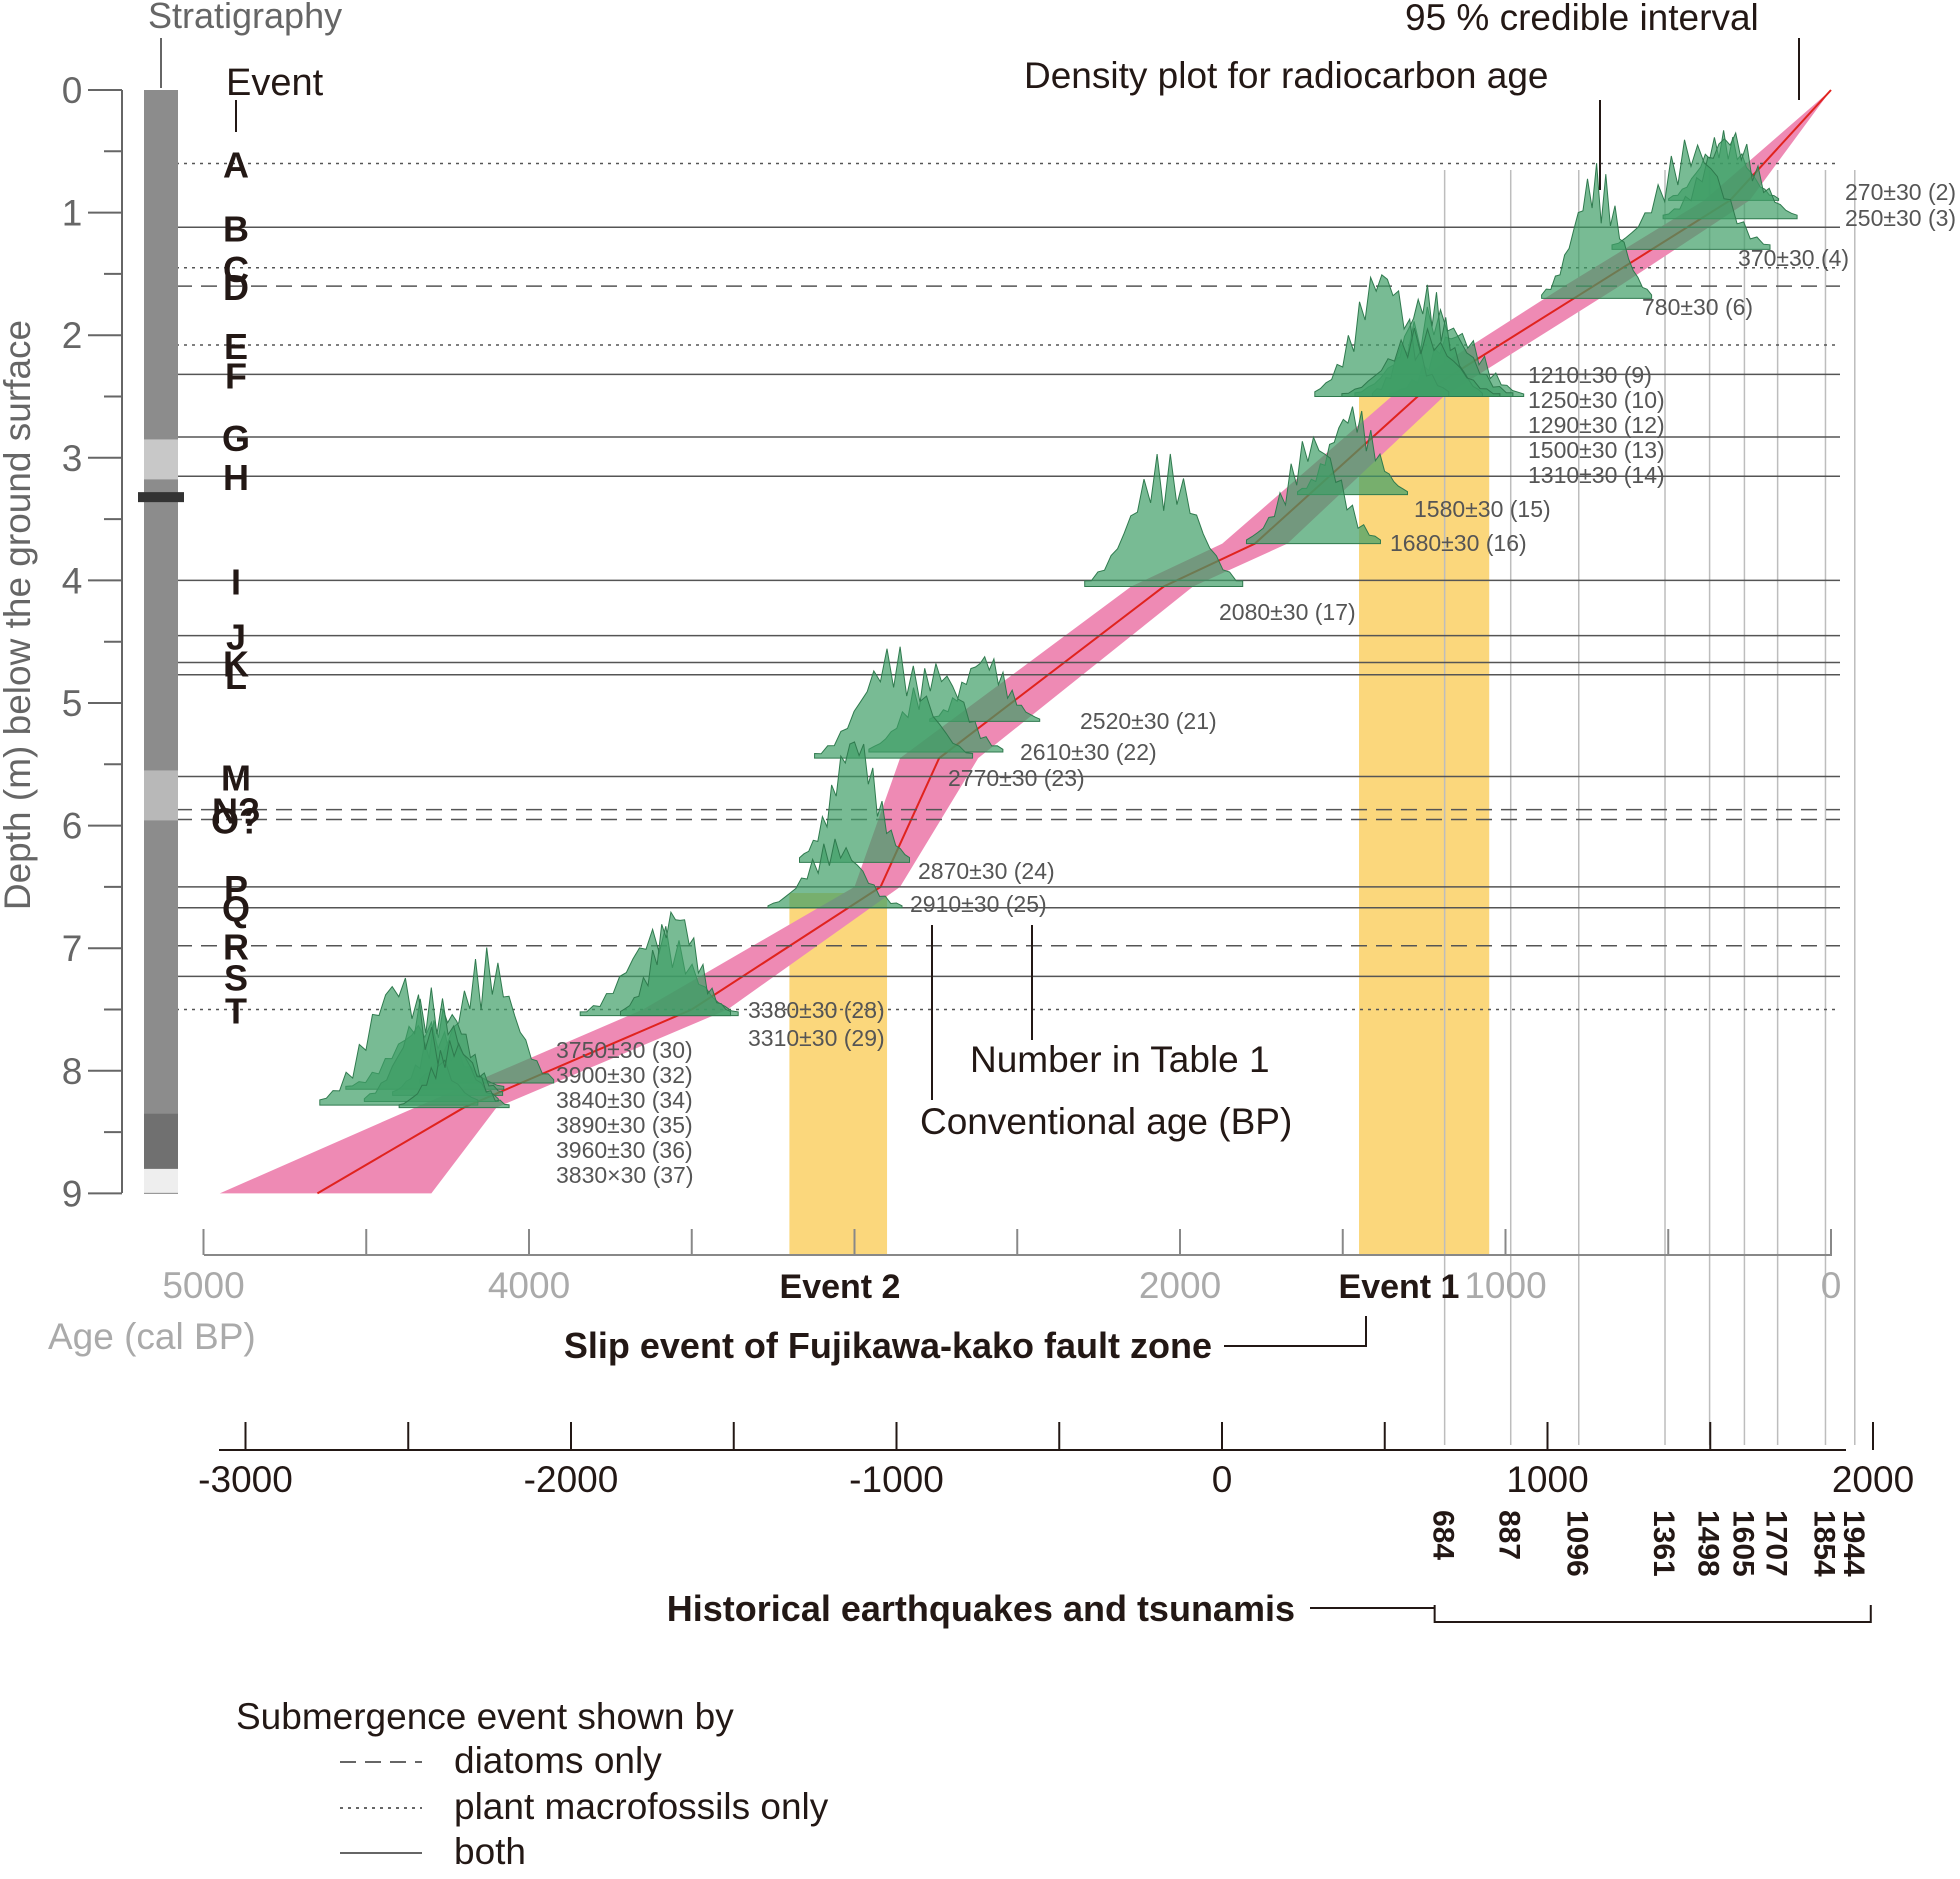  Describe the element at coordinates (72, 948) in the screenshot. I see `y-tick-label: 7` at that location.